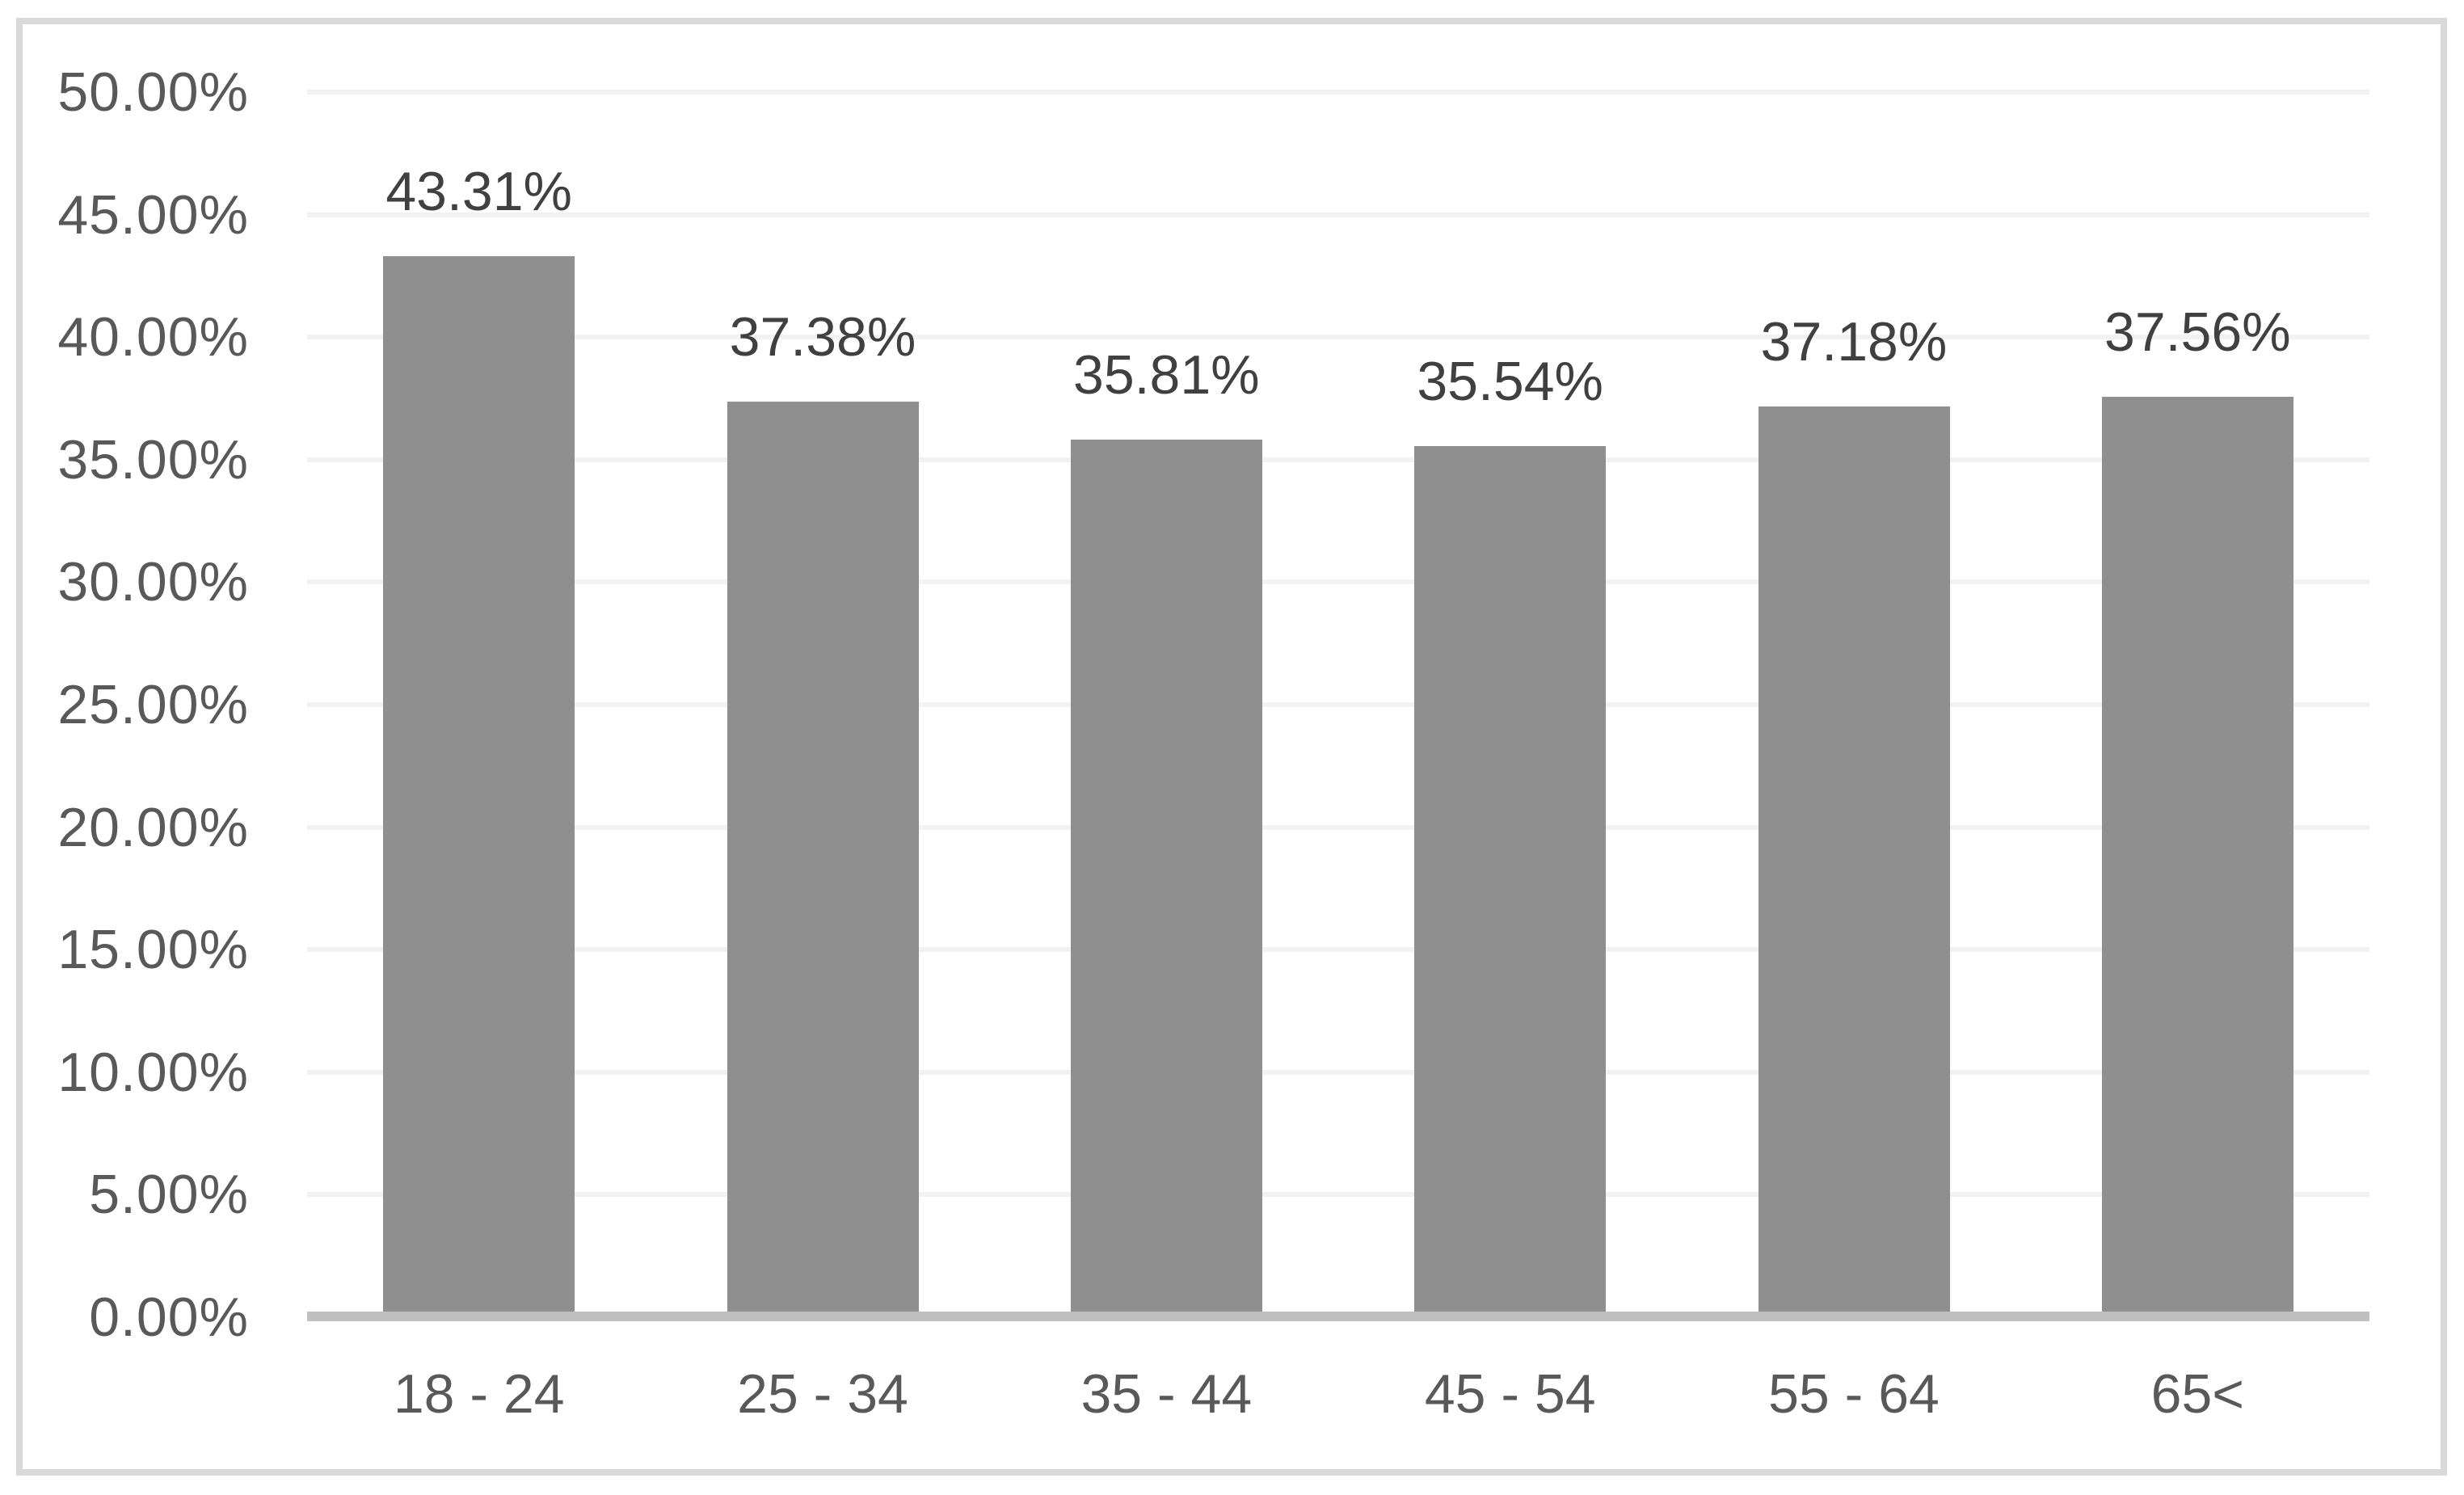 The image size is (2464, 1495). I want to click on x-axis-category-label: 55 - 64, so click(1854, 1394).